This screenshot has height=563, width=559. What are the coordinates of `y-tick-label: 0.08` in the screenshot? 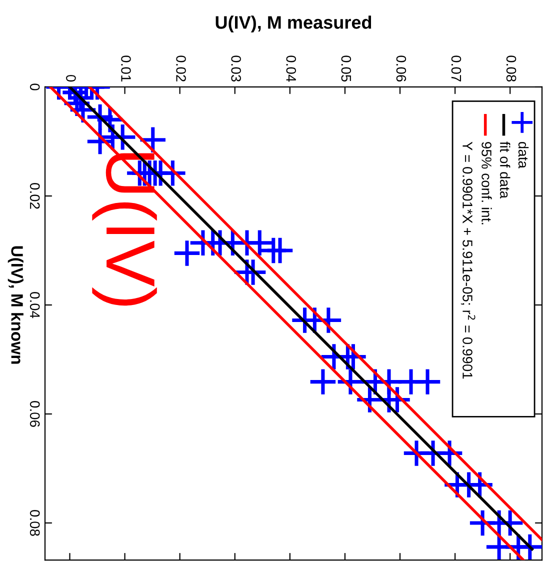 It's located at (35, 523).